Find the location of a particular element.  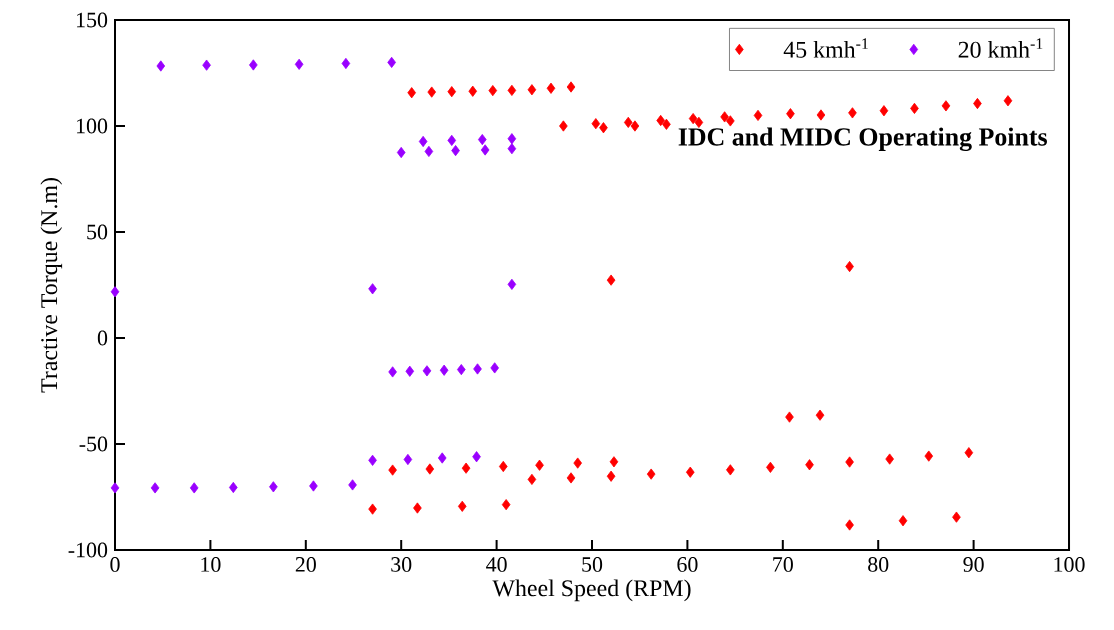

x-tick-label: 90 is located at coordinates (973, 564).